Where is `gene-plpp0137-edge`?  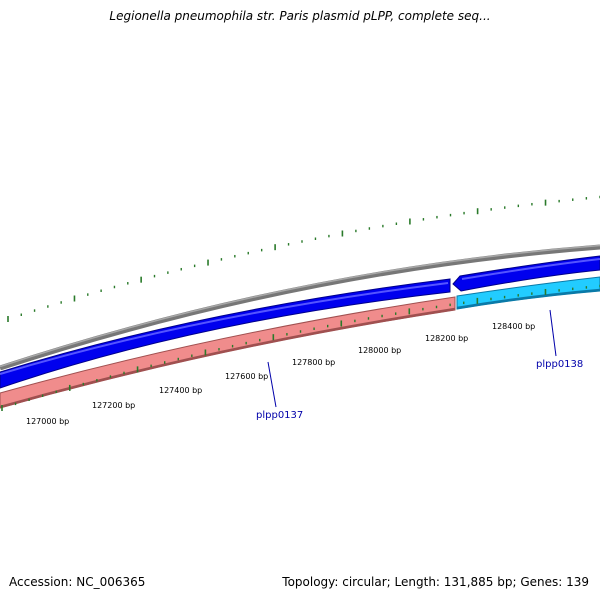 gene-plpp0137-edge is located at coordinates (228, 358).